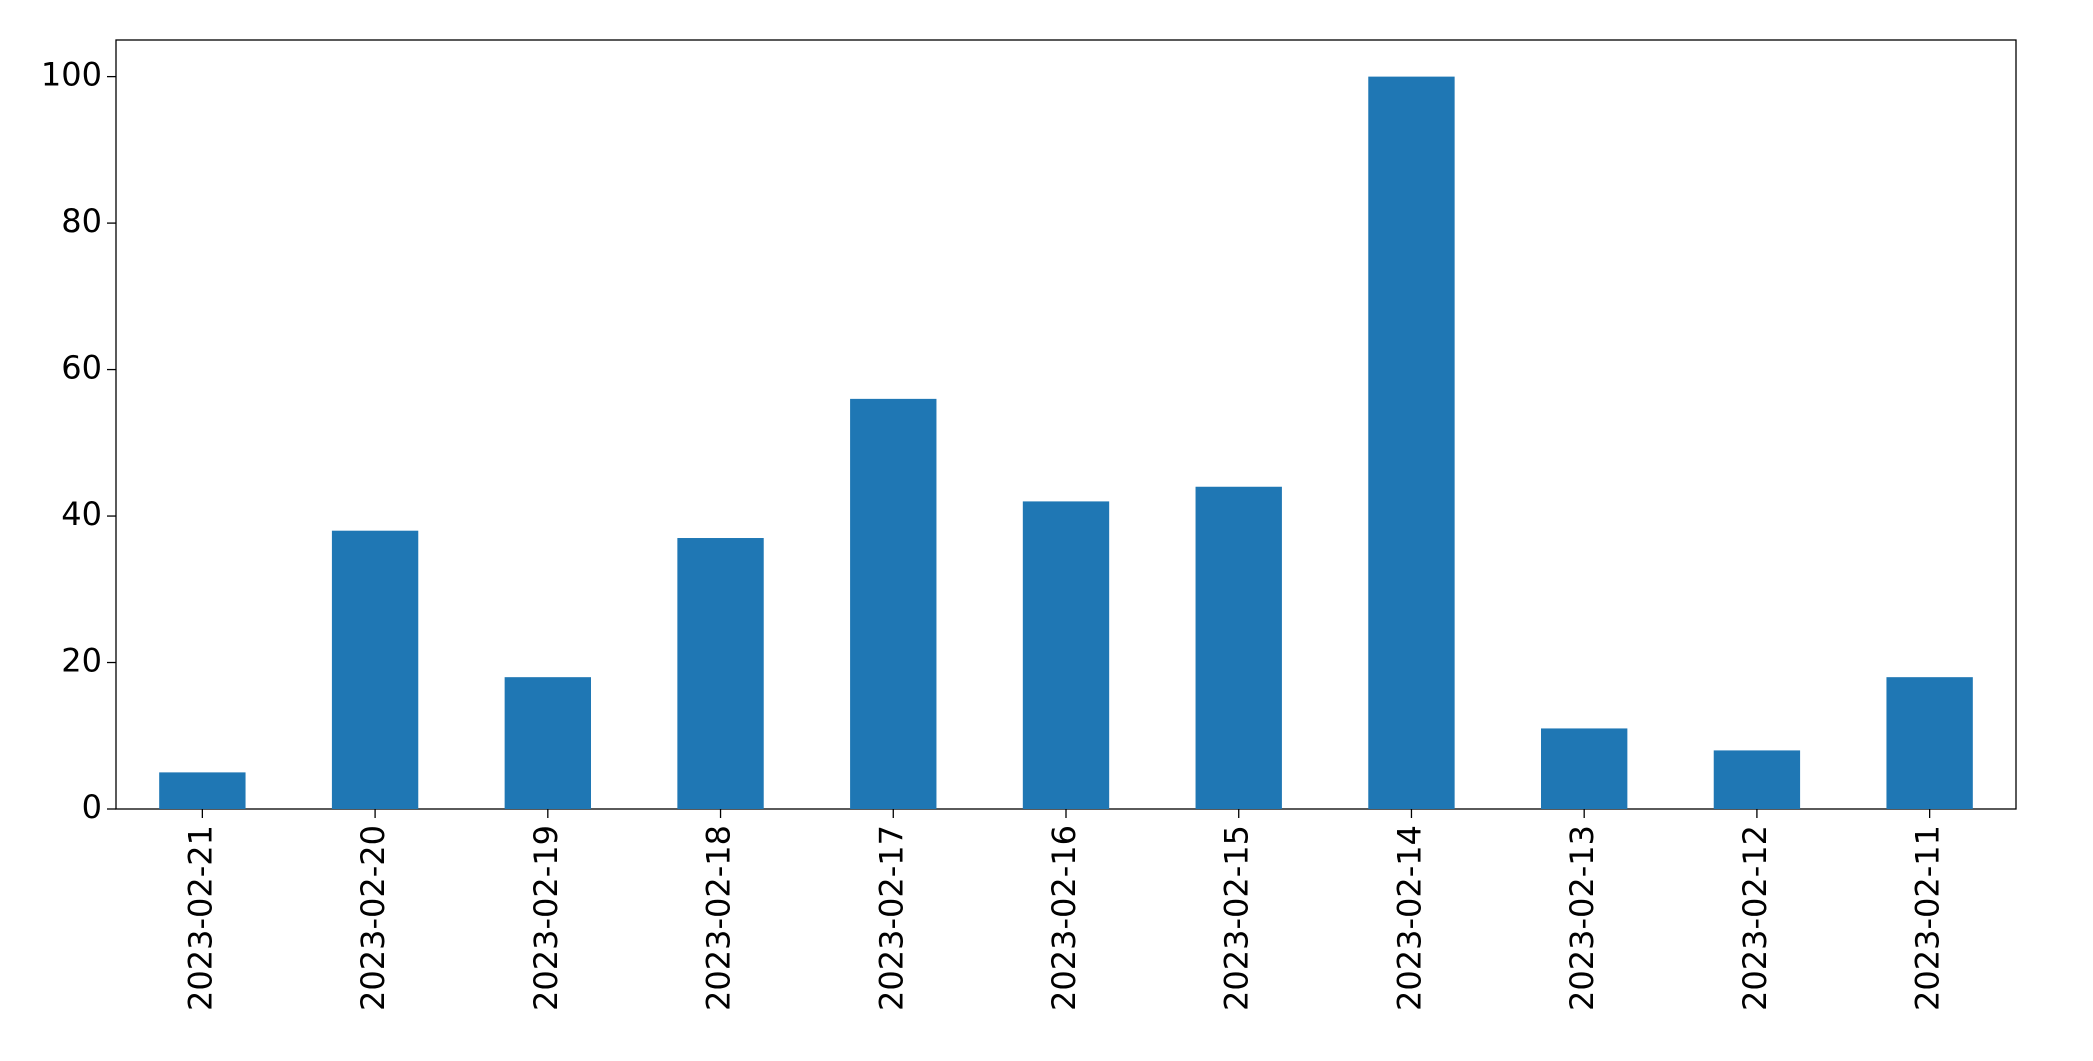  Describe the element at coordinates (71, 75) in the screenshot. I see `y-tick-label: 100` at that location.